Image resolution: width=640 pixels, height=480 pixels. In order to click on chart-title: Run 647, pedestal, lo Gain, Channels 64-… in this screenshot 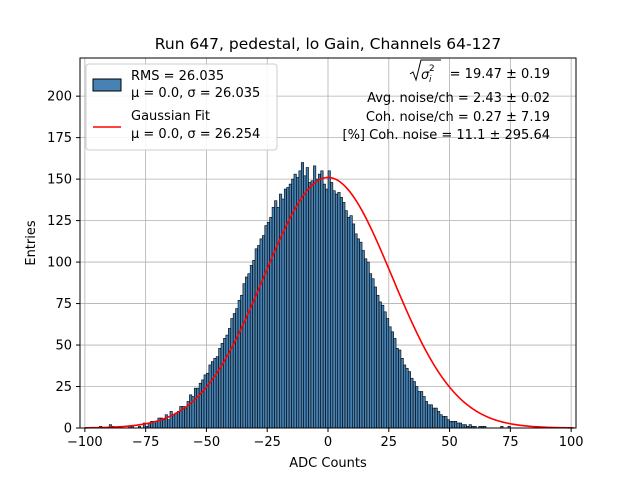, I will do `click(328, 44)`.